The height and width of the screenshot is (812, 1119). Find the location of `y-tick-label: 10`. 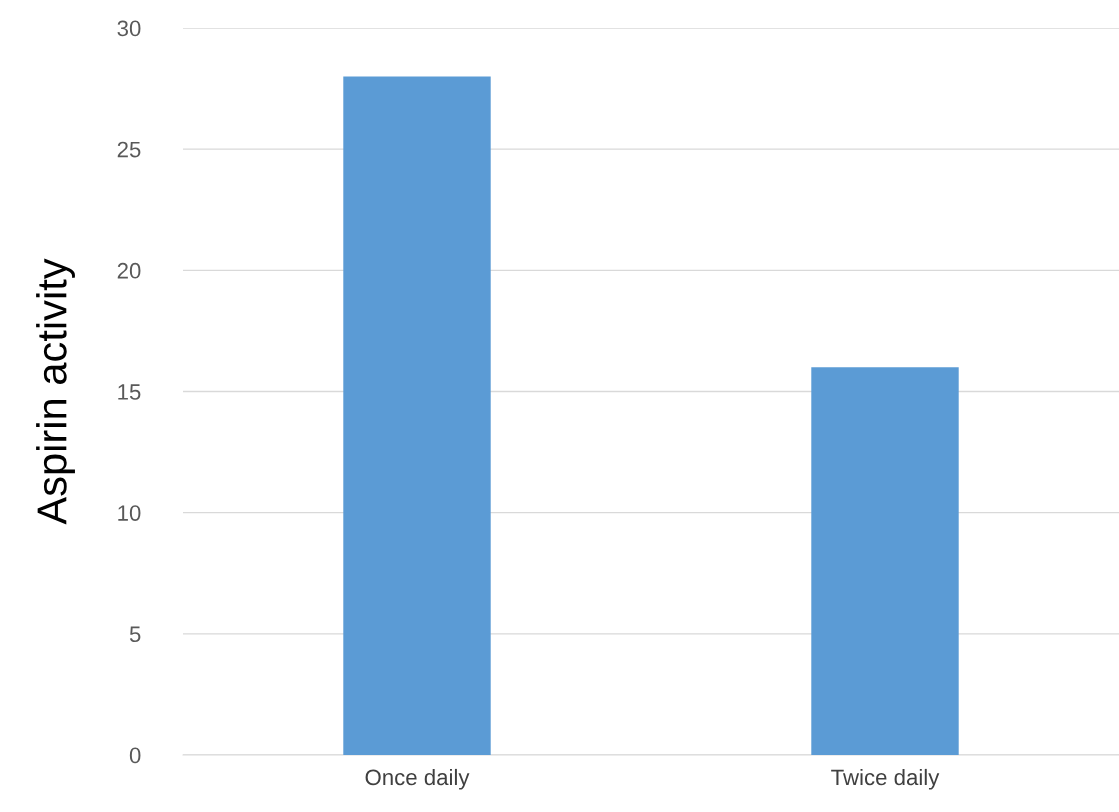

y-tick-label: 10 is located at coordinates (129, 513).